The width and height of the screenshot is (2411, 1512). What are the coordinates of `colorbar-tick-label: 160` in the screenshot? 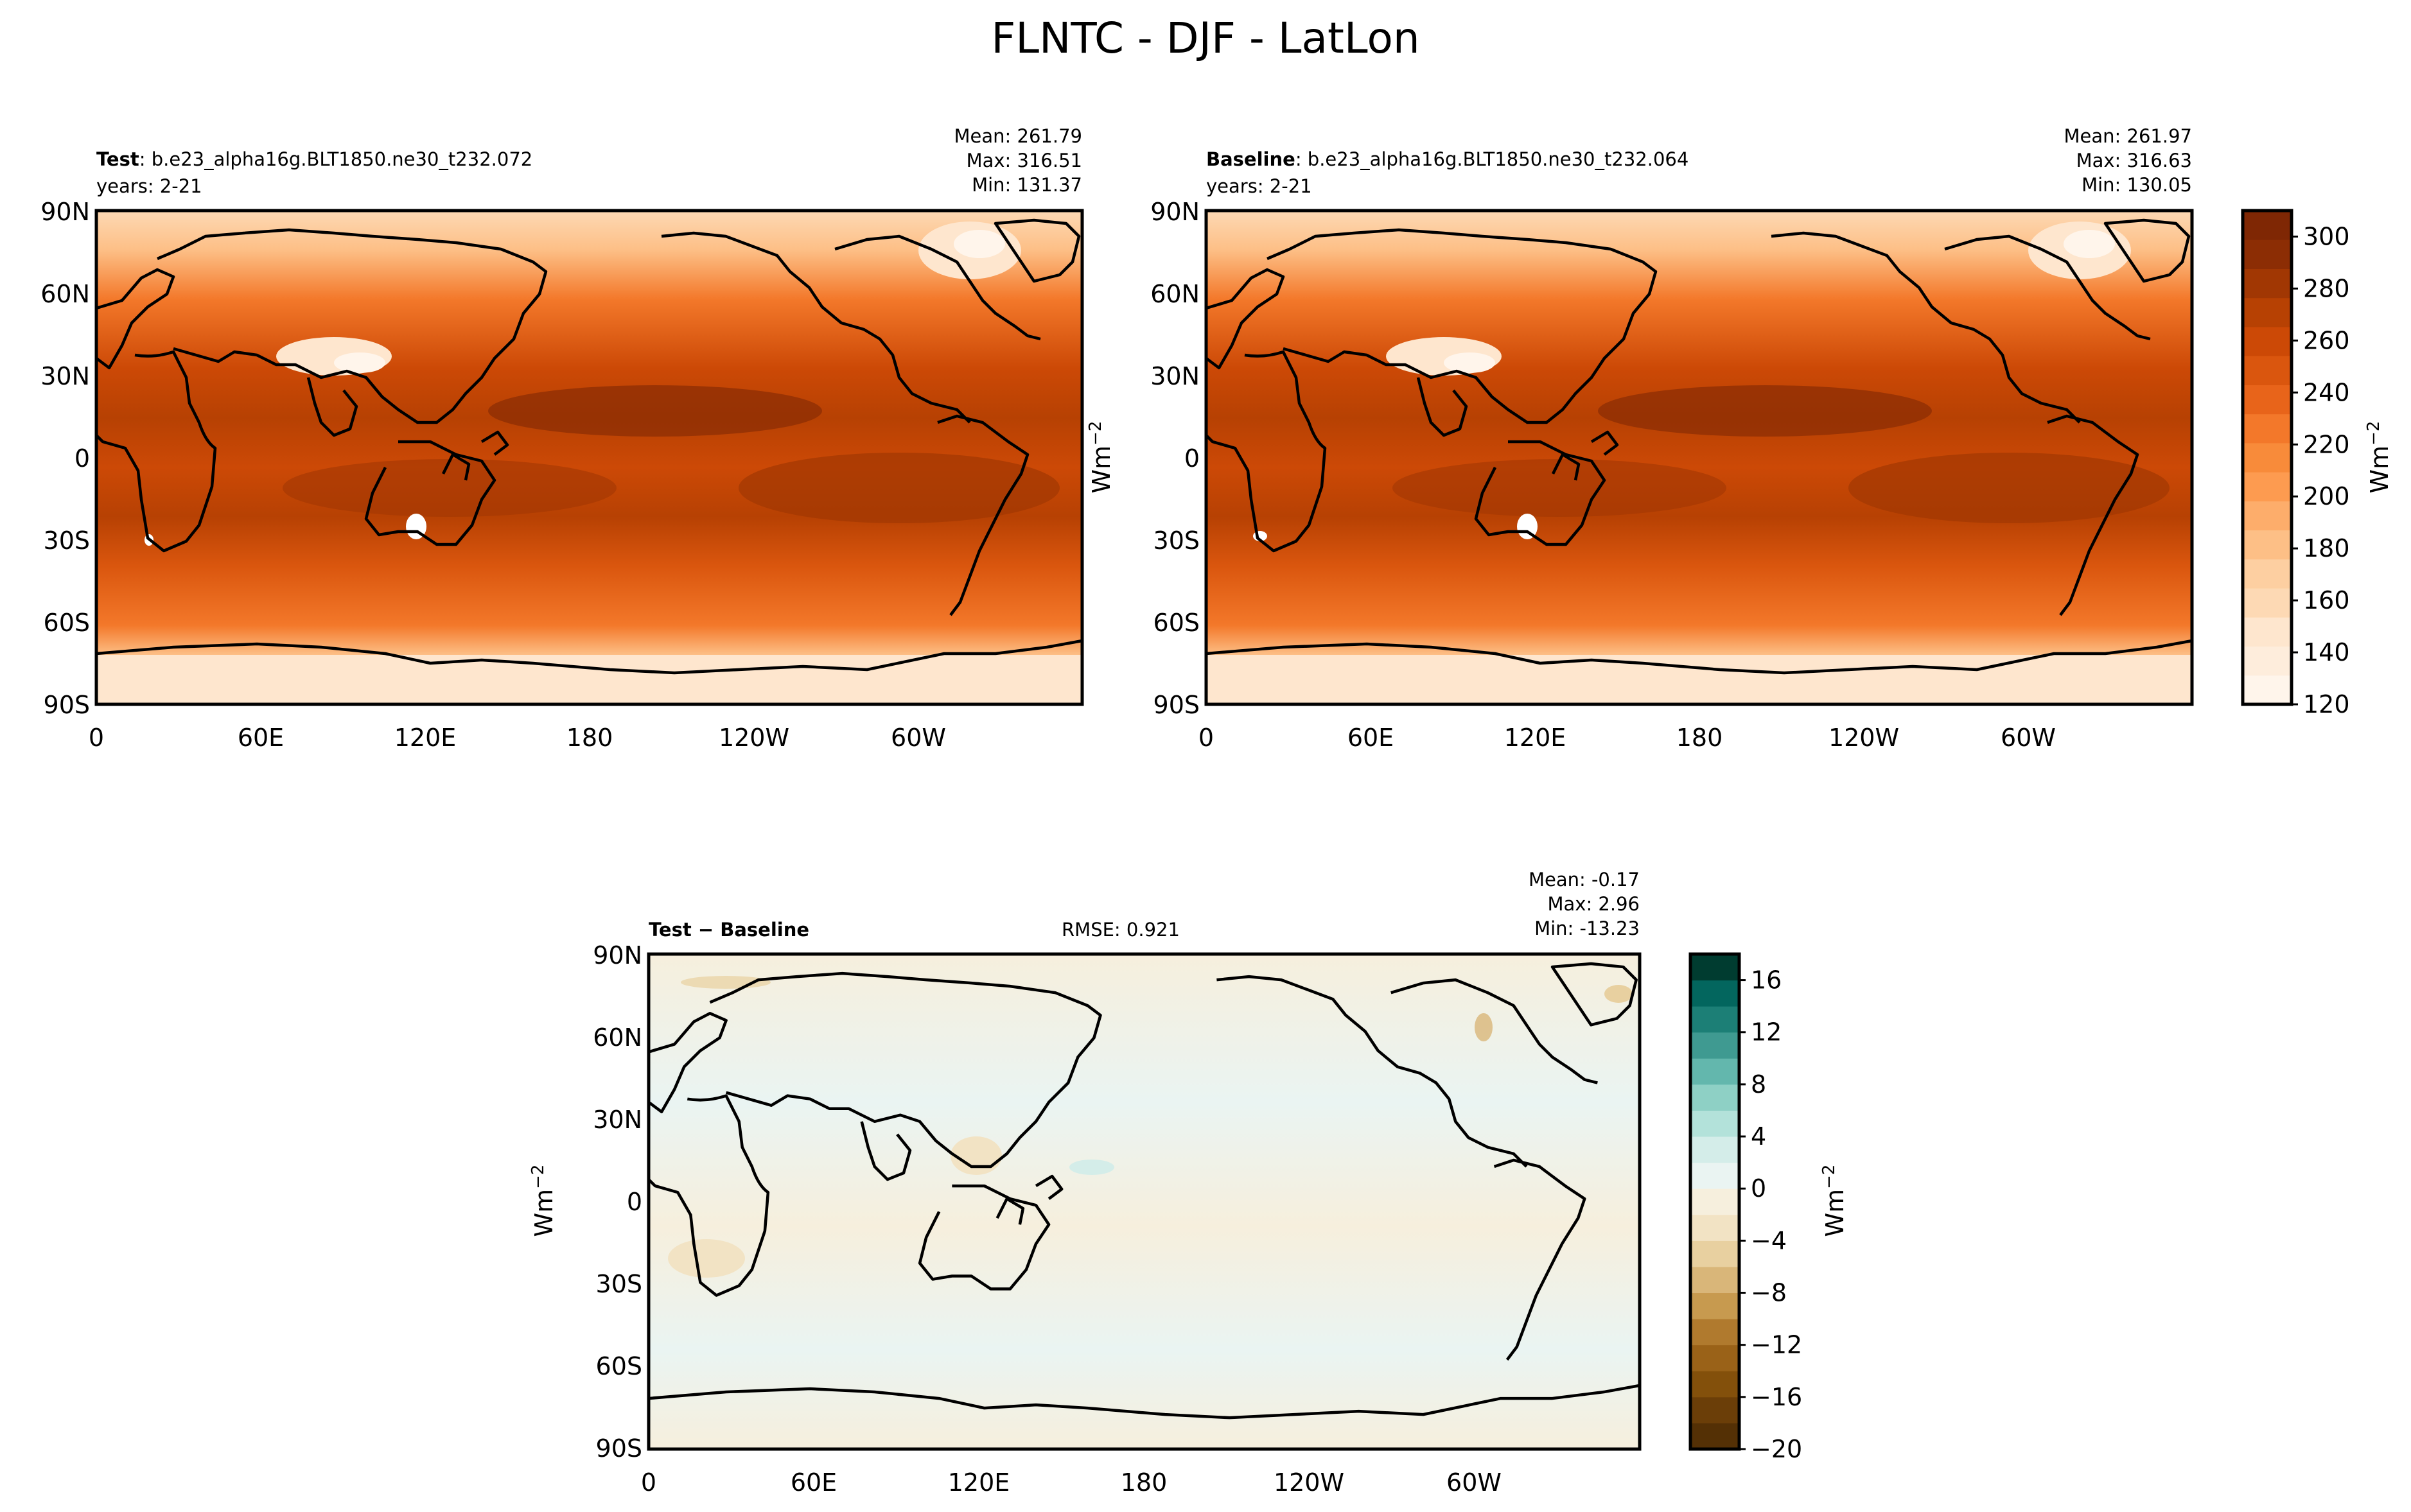 It's located at (2326, 600).